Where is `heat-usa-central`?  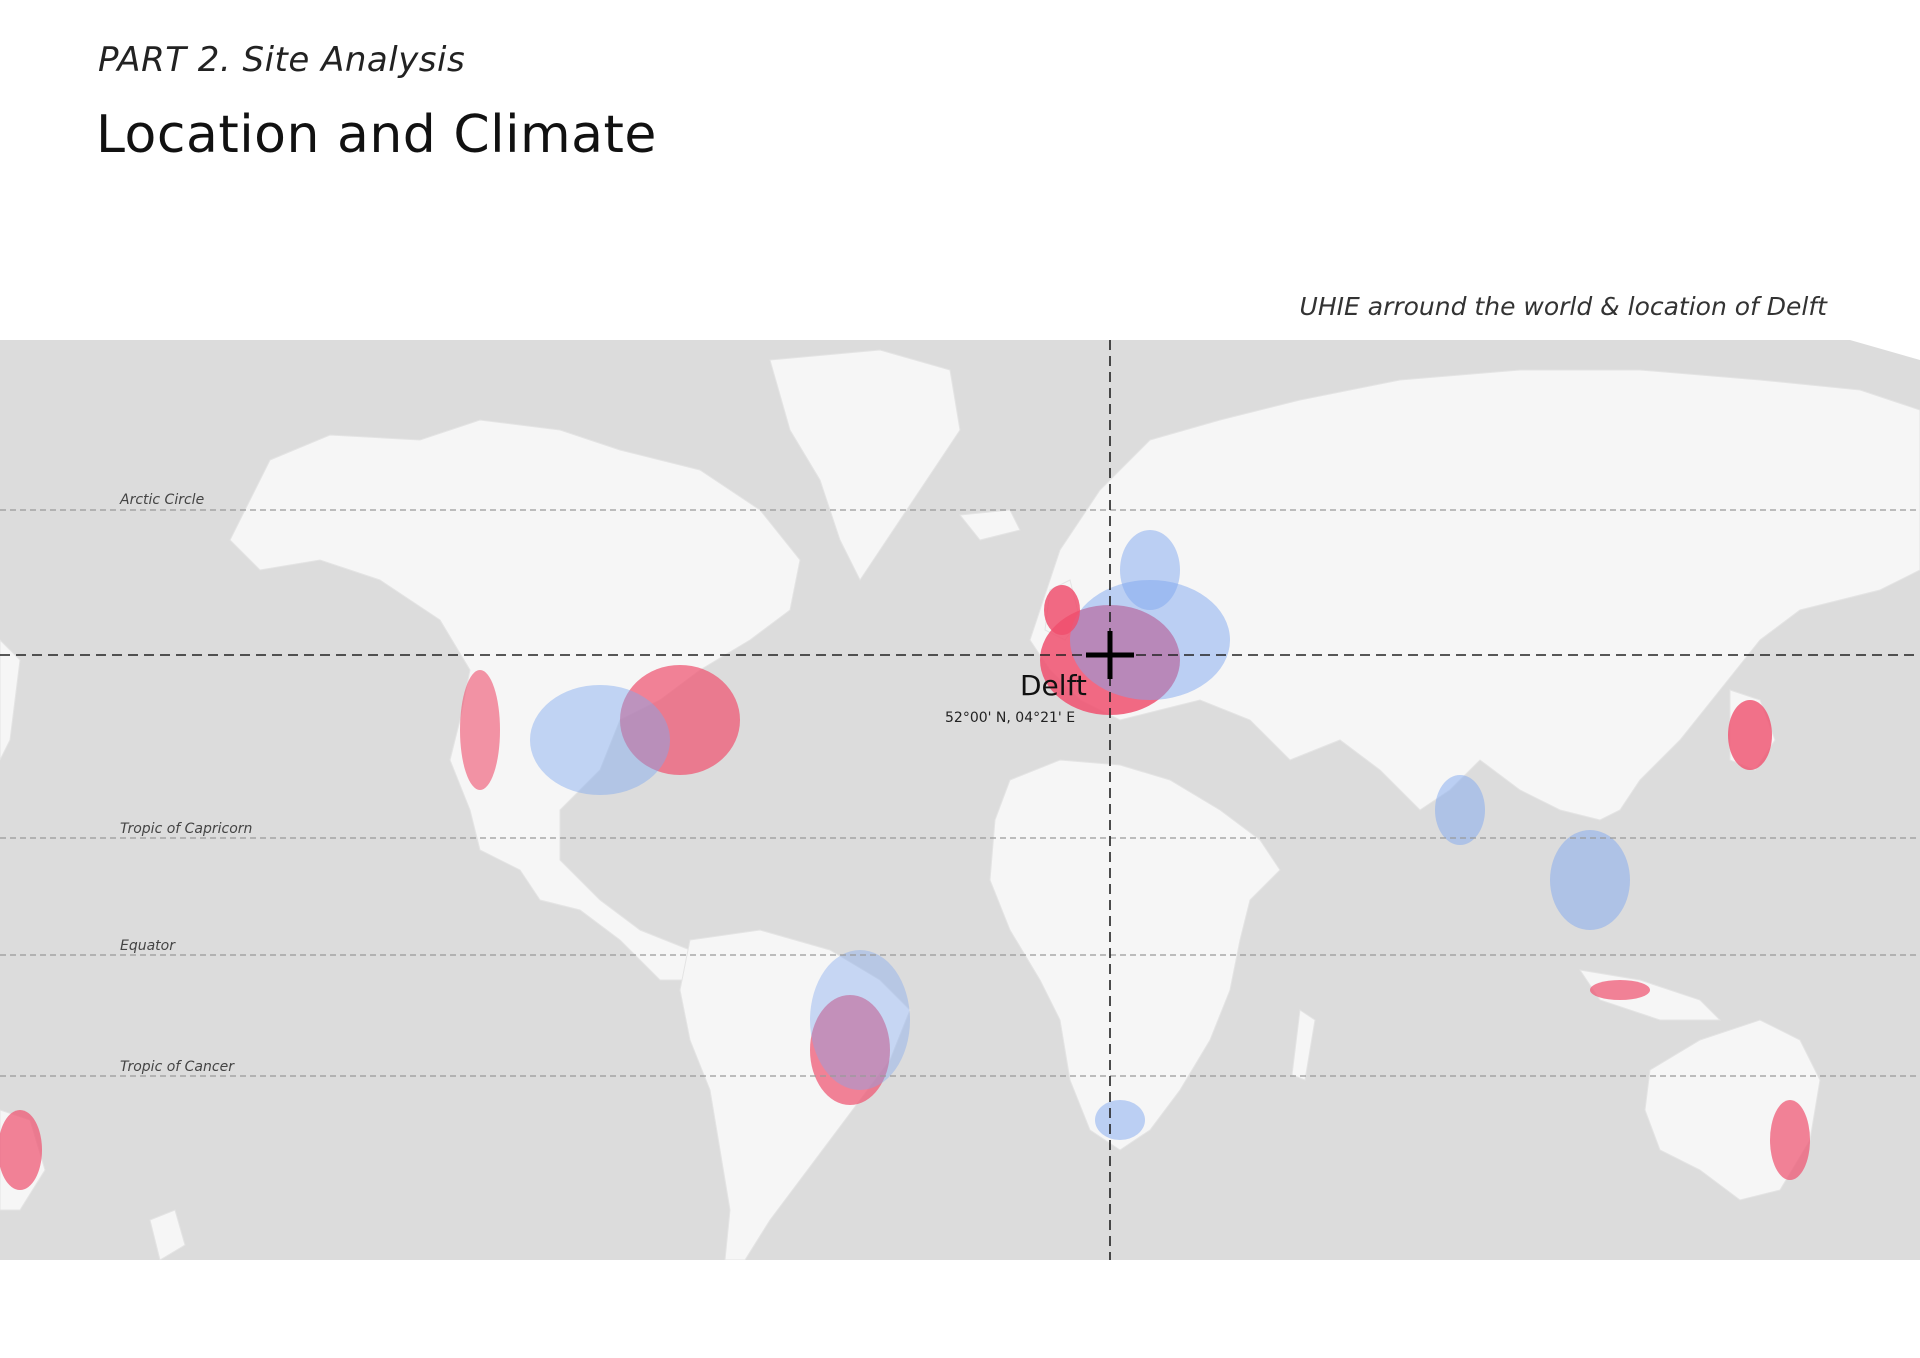 heat-usa-central is located at coordinates (600, 740).